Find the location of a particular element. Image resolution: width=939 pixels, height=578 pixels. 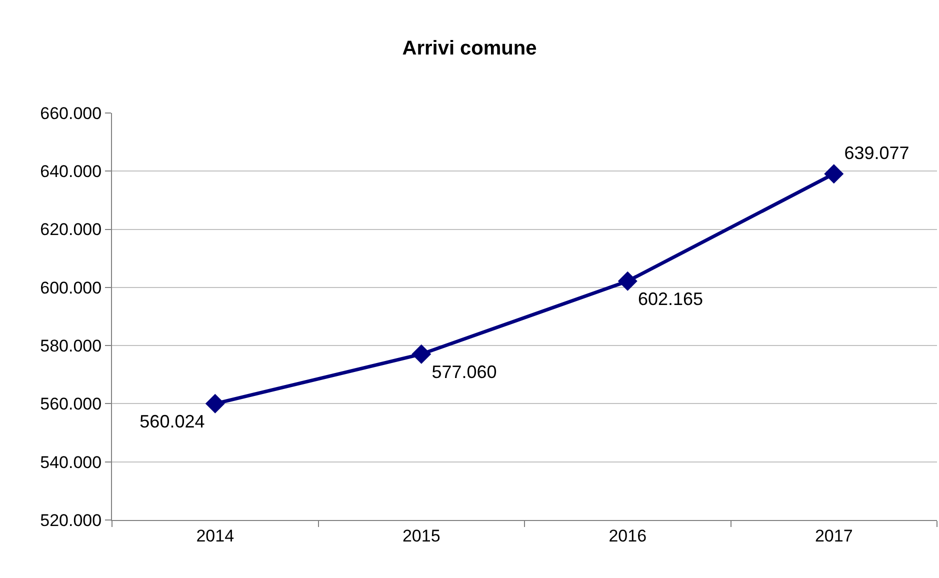

y-tick-label: 580.000 is located at coordinates (71, 346).